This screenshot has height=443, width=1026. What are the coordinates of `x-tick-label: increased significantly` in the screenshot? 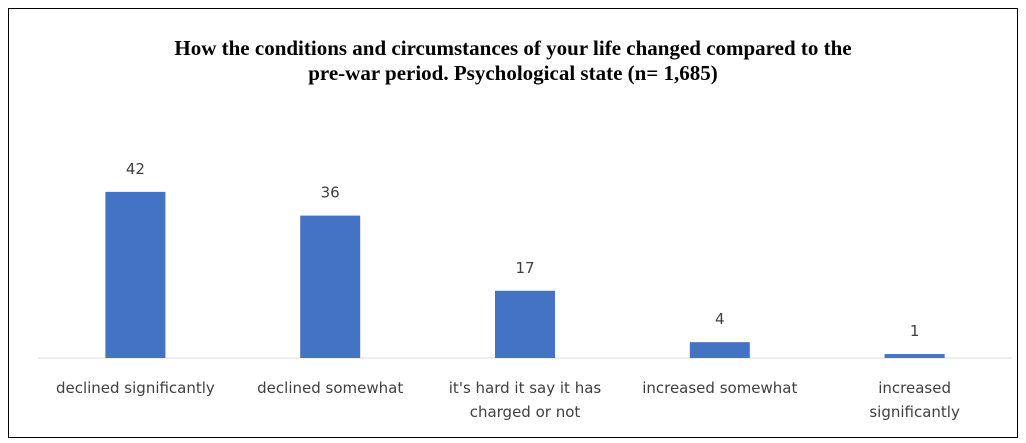 It's located at (914, 400).